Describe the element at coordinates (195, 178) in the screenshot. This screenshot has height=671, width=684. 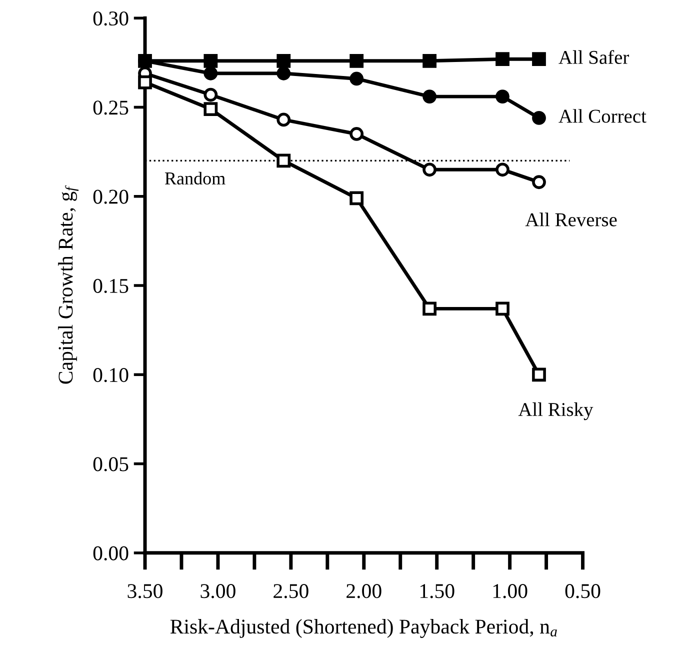
I see `ref-line-label: Random` at that location.